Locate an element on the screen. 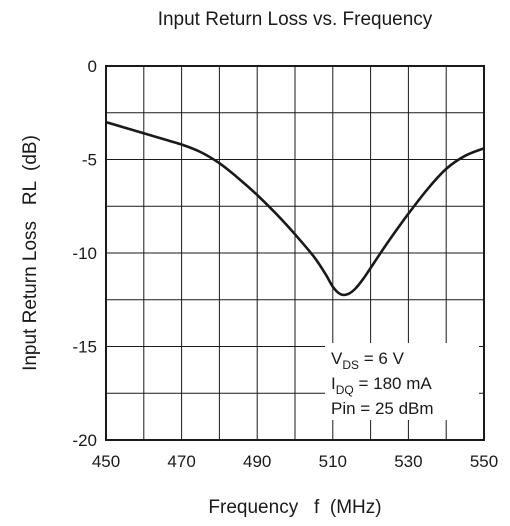 This screenshot has height=526, width=510. x-tick-label: 510 is located at coordinates (333, 461).